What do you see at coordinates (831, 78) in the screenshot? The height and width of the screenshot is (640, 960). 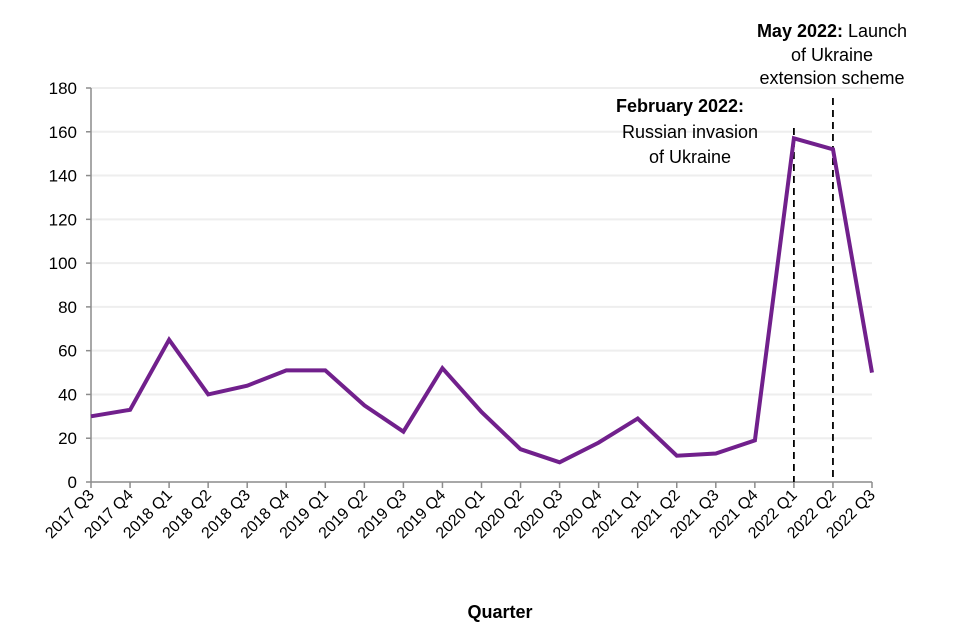 I see `annotation-may-line3: extension scheme` at bounding box center [831, 78].